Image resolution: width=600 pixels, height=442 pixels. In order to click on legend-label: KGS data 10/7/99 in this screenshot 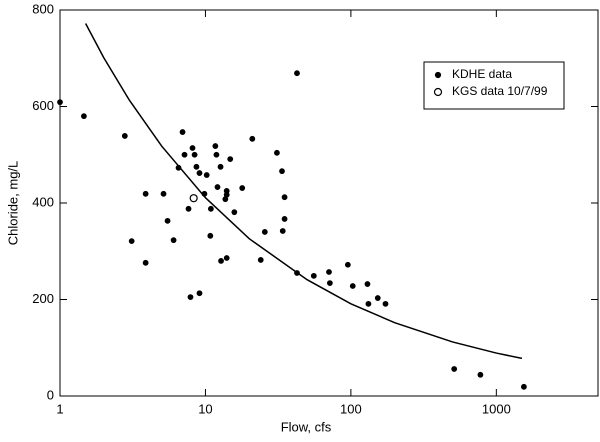, I will do `click(500, 91)`.